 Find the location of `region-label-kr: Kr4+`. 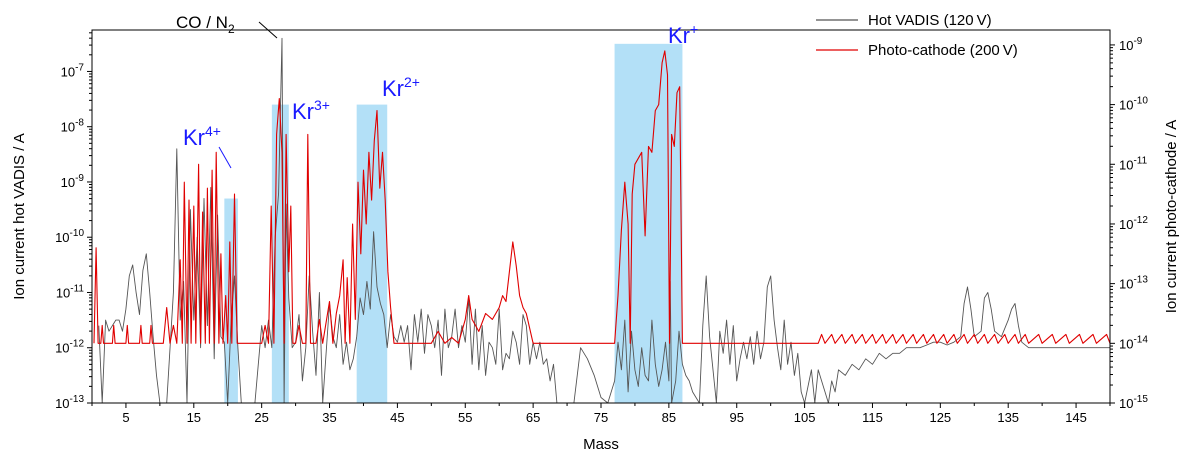

region-label-kr: Kr4+ is located at coordinates (202, 136).